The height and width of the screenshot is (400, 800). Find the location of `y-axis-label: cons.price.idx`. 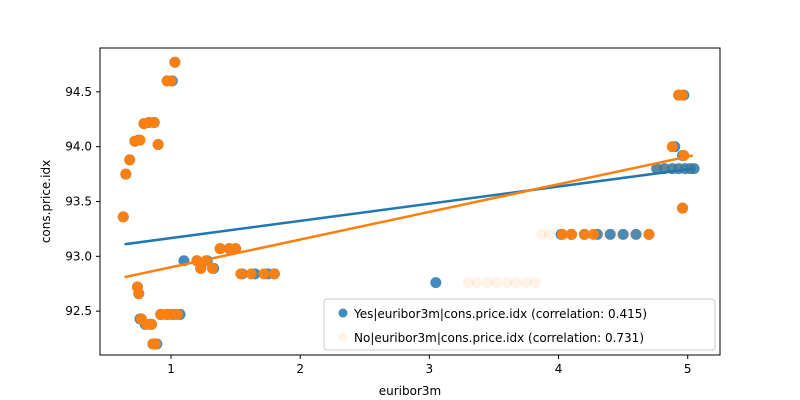

y-axis-label: cons.price.idx is located at coordinates (46, 201).